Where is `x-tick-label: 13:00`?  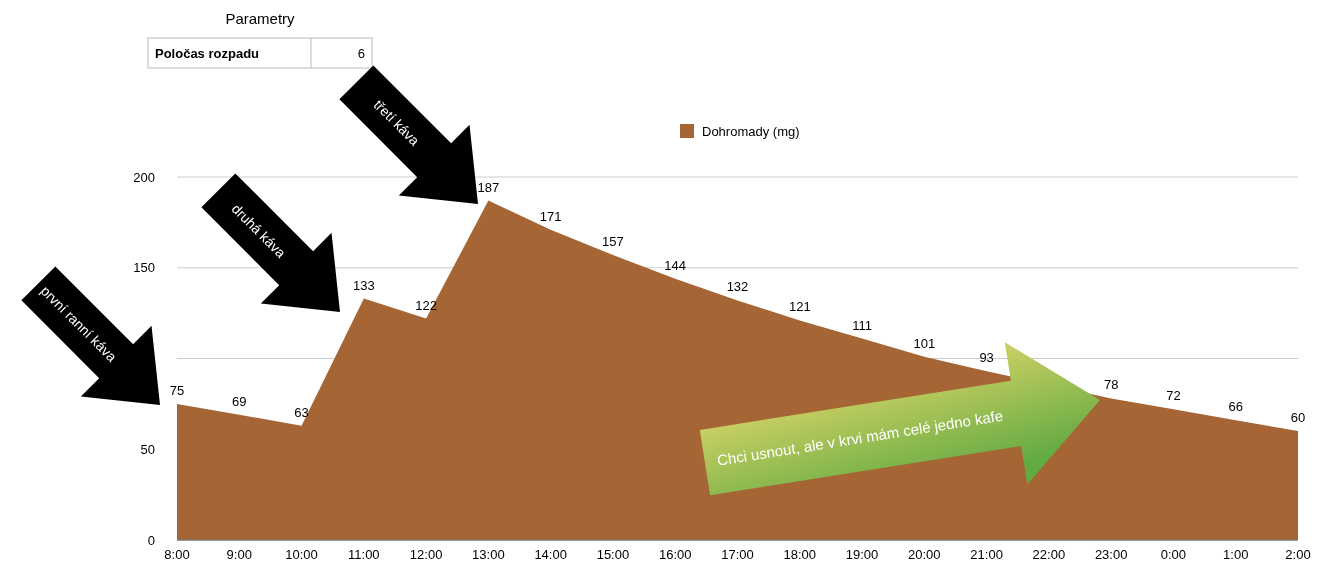 x-tick-label: 13:00 is located at coordinates (488, 554).